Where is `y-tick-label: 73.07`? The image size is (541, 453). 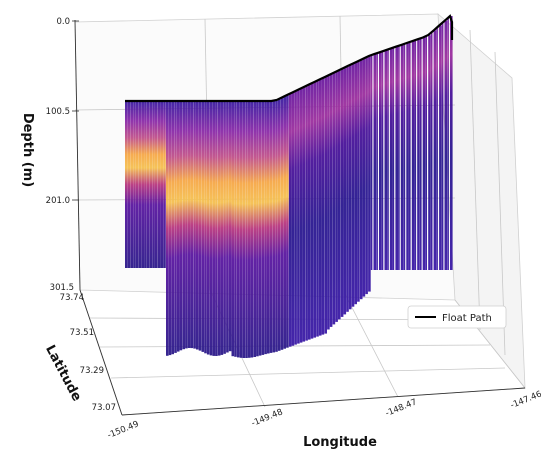
y-tick-label: 73.07 is located at coordinates (104, 408).